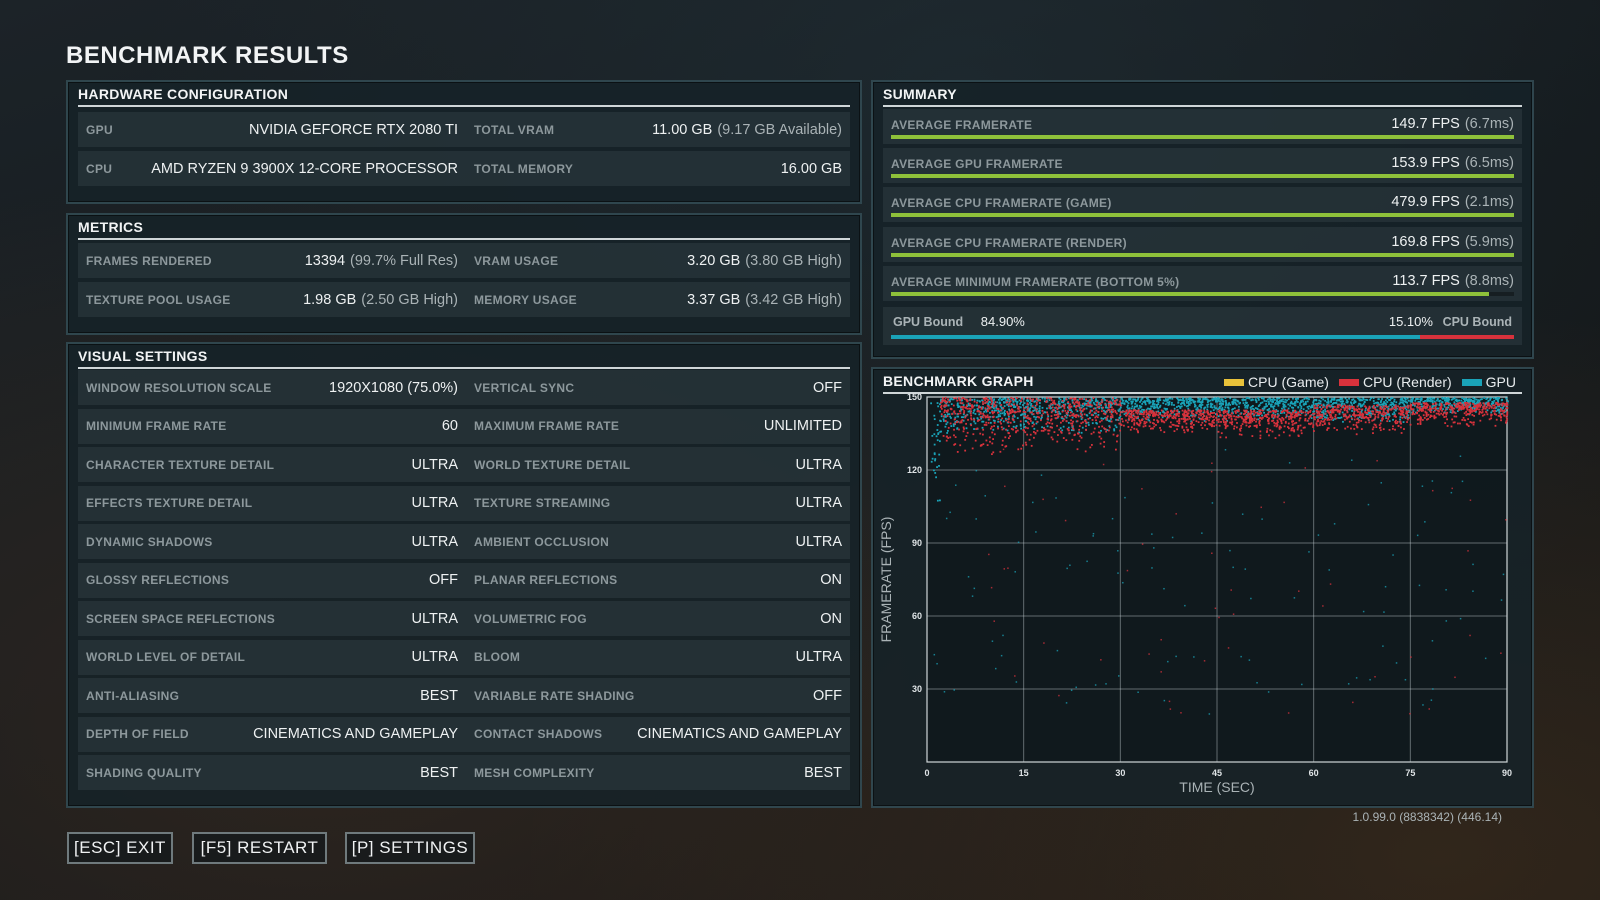 The height and width of the screenshot is (900, 1600). I want to click on restart-button: [F5] RESTART, so click(259, 848).